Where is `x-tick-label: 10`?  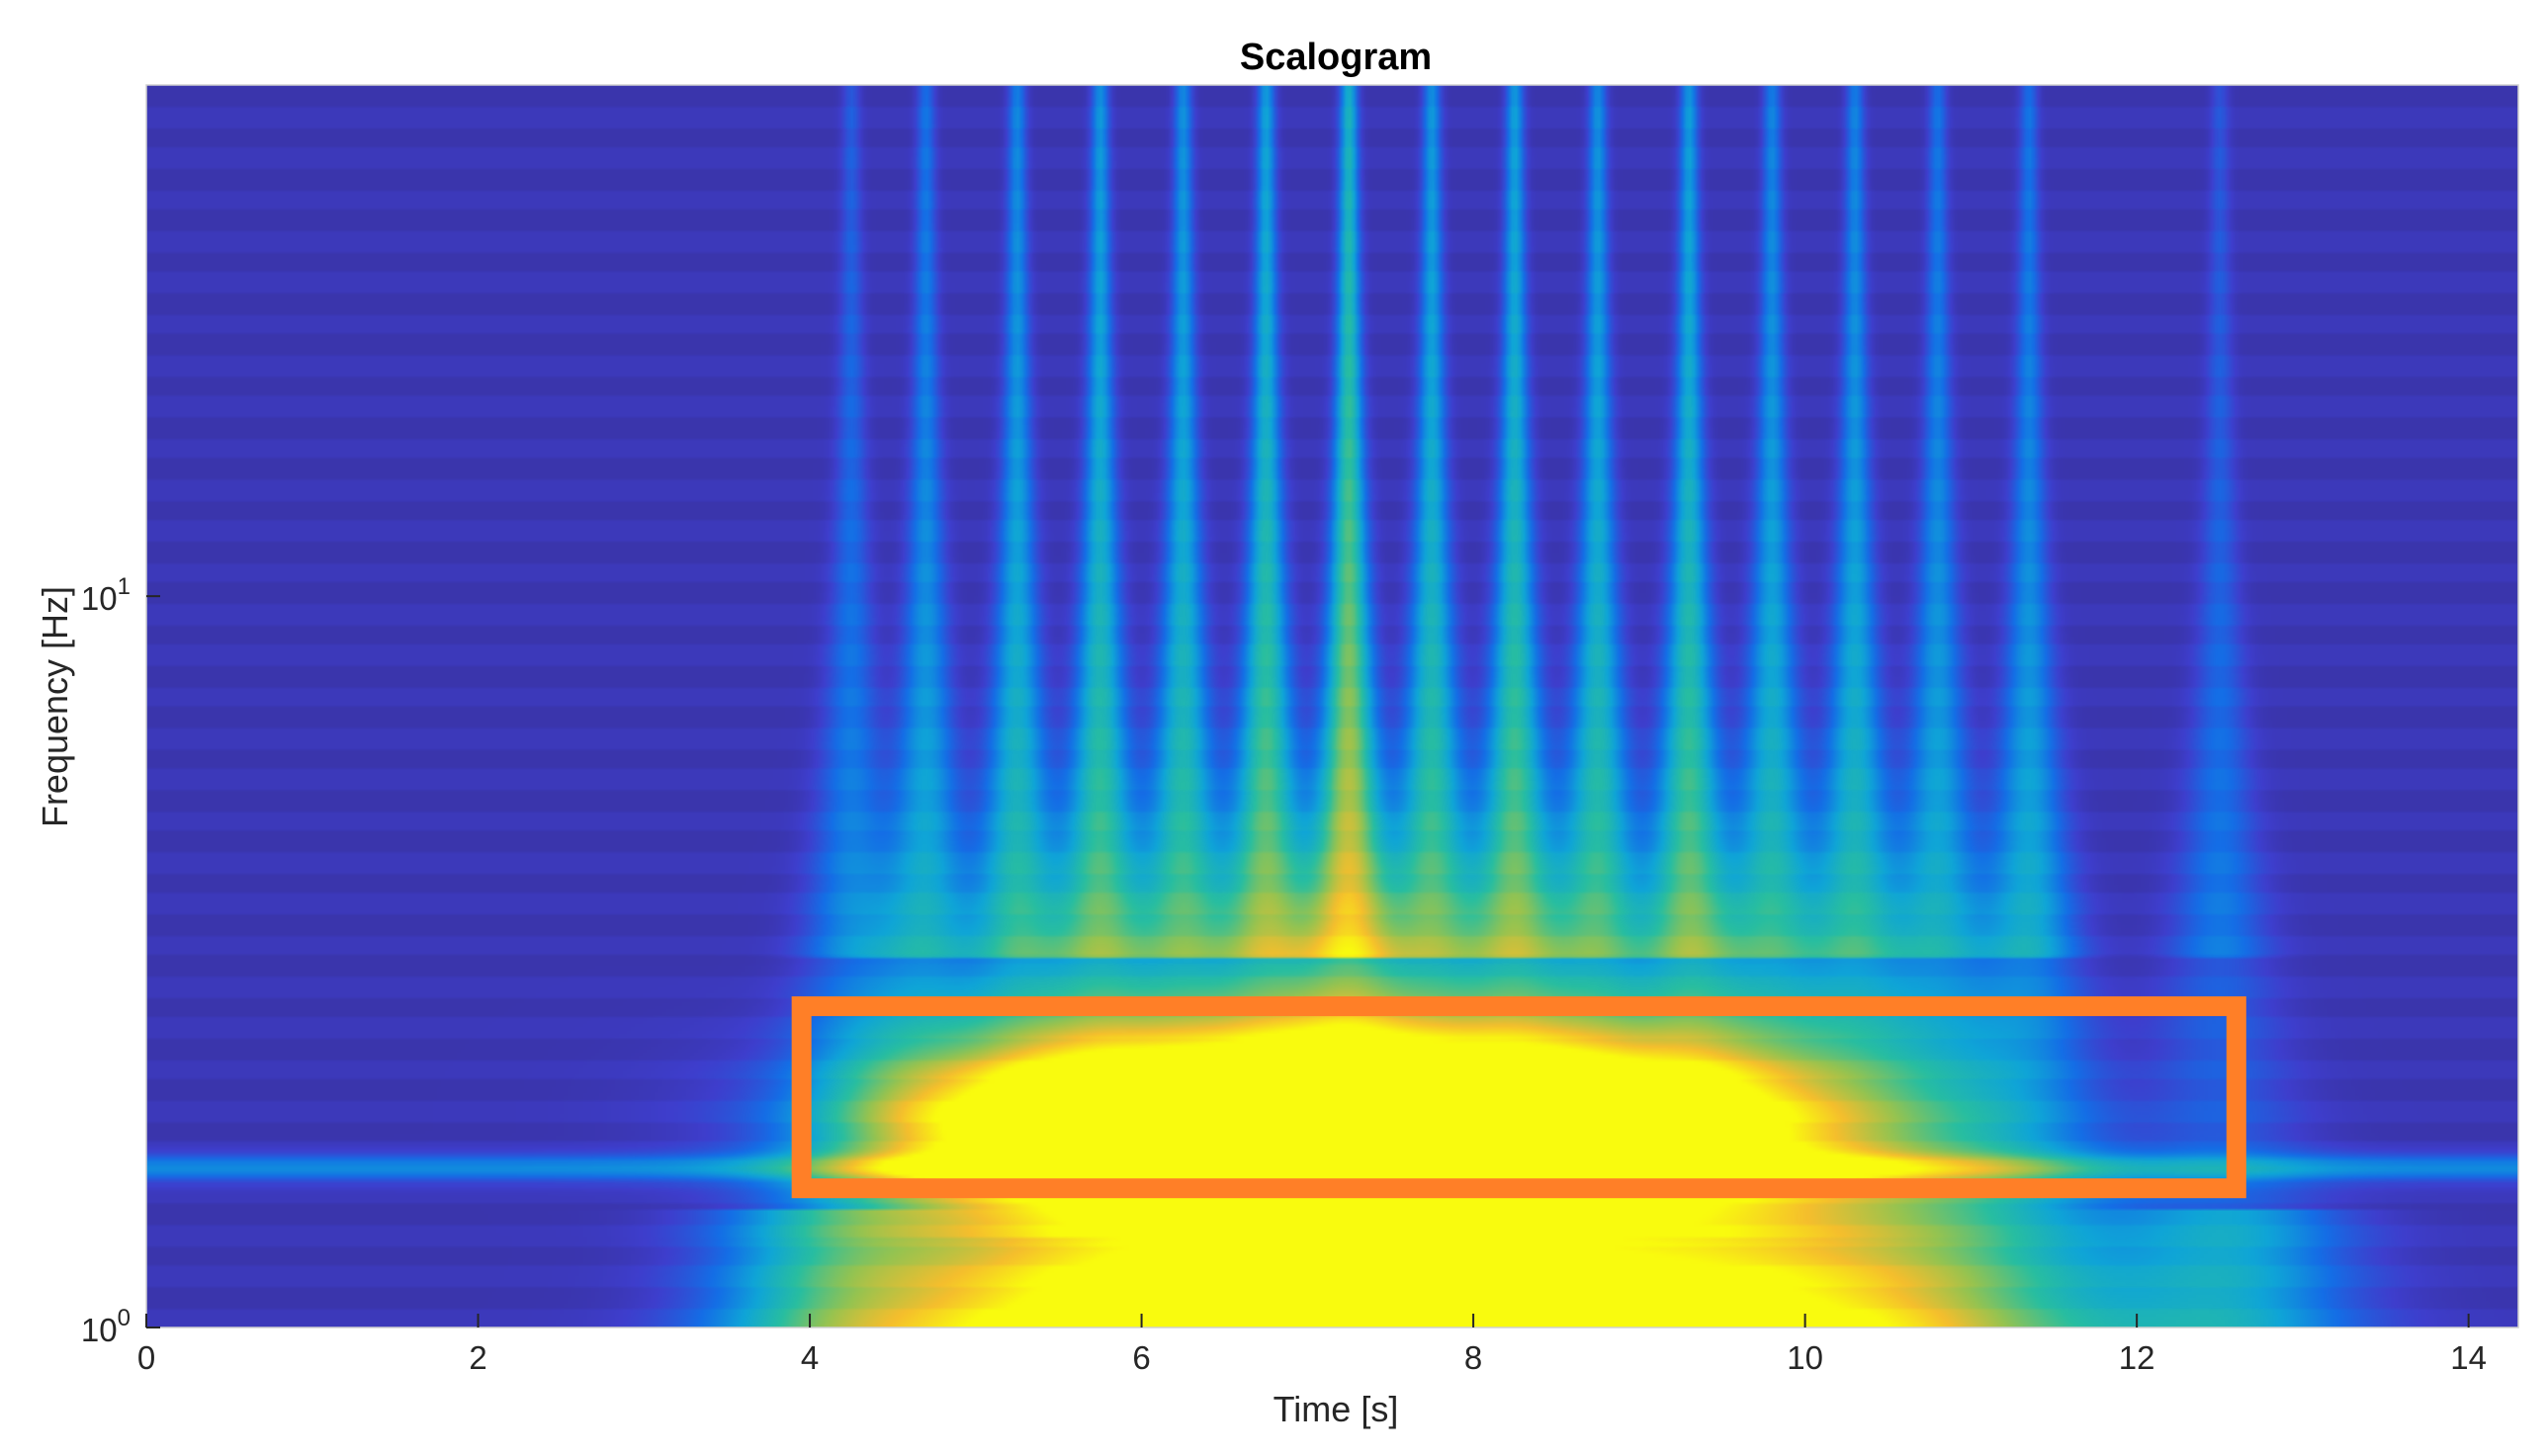
x-tick-label: 10 is located at coordinates (1805, 1357).